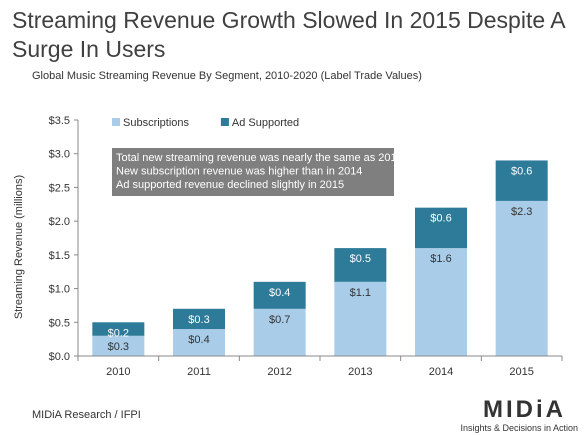  Describe the element at coordinates (441, 372) in the screenshot. I see `x-tick-label: 2014` at that location.